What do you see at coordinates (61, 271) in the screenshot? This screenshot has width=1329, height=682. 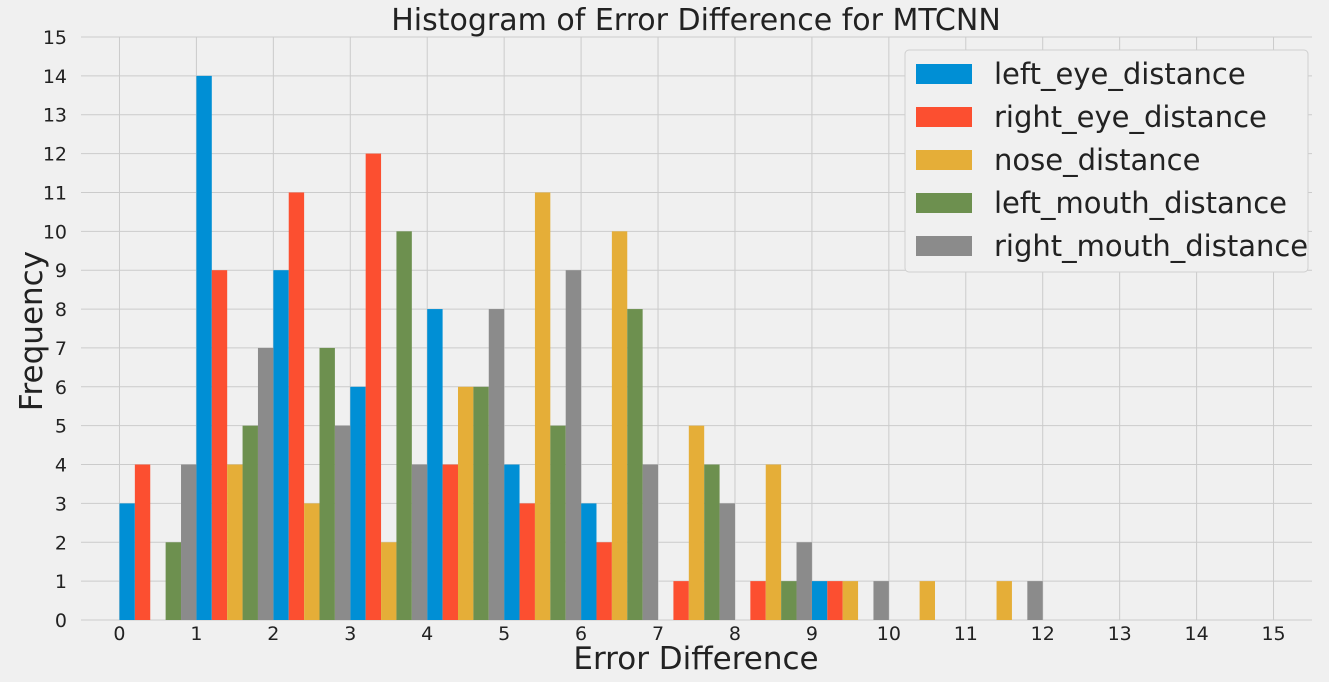 I see `y-tick-label: 9` at bounding box center [61, 271].